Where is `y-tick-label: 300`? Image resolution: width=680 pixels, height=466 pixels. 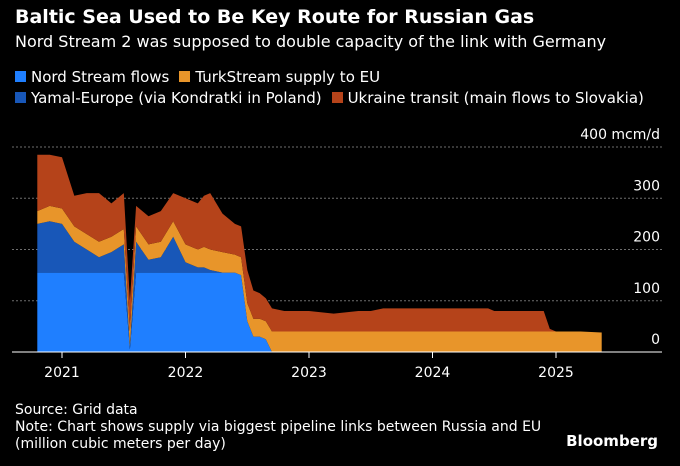
y-tick-label: 300 is located at coordinates (646, 186).